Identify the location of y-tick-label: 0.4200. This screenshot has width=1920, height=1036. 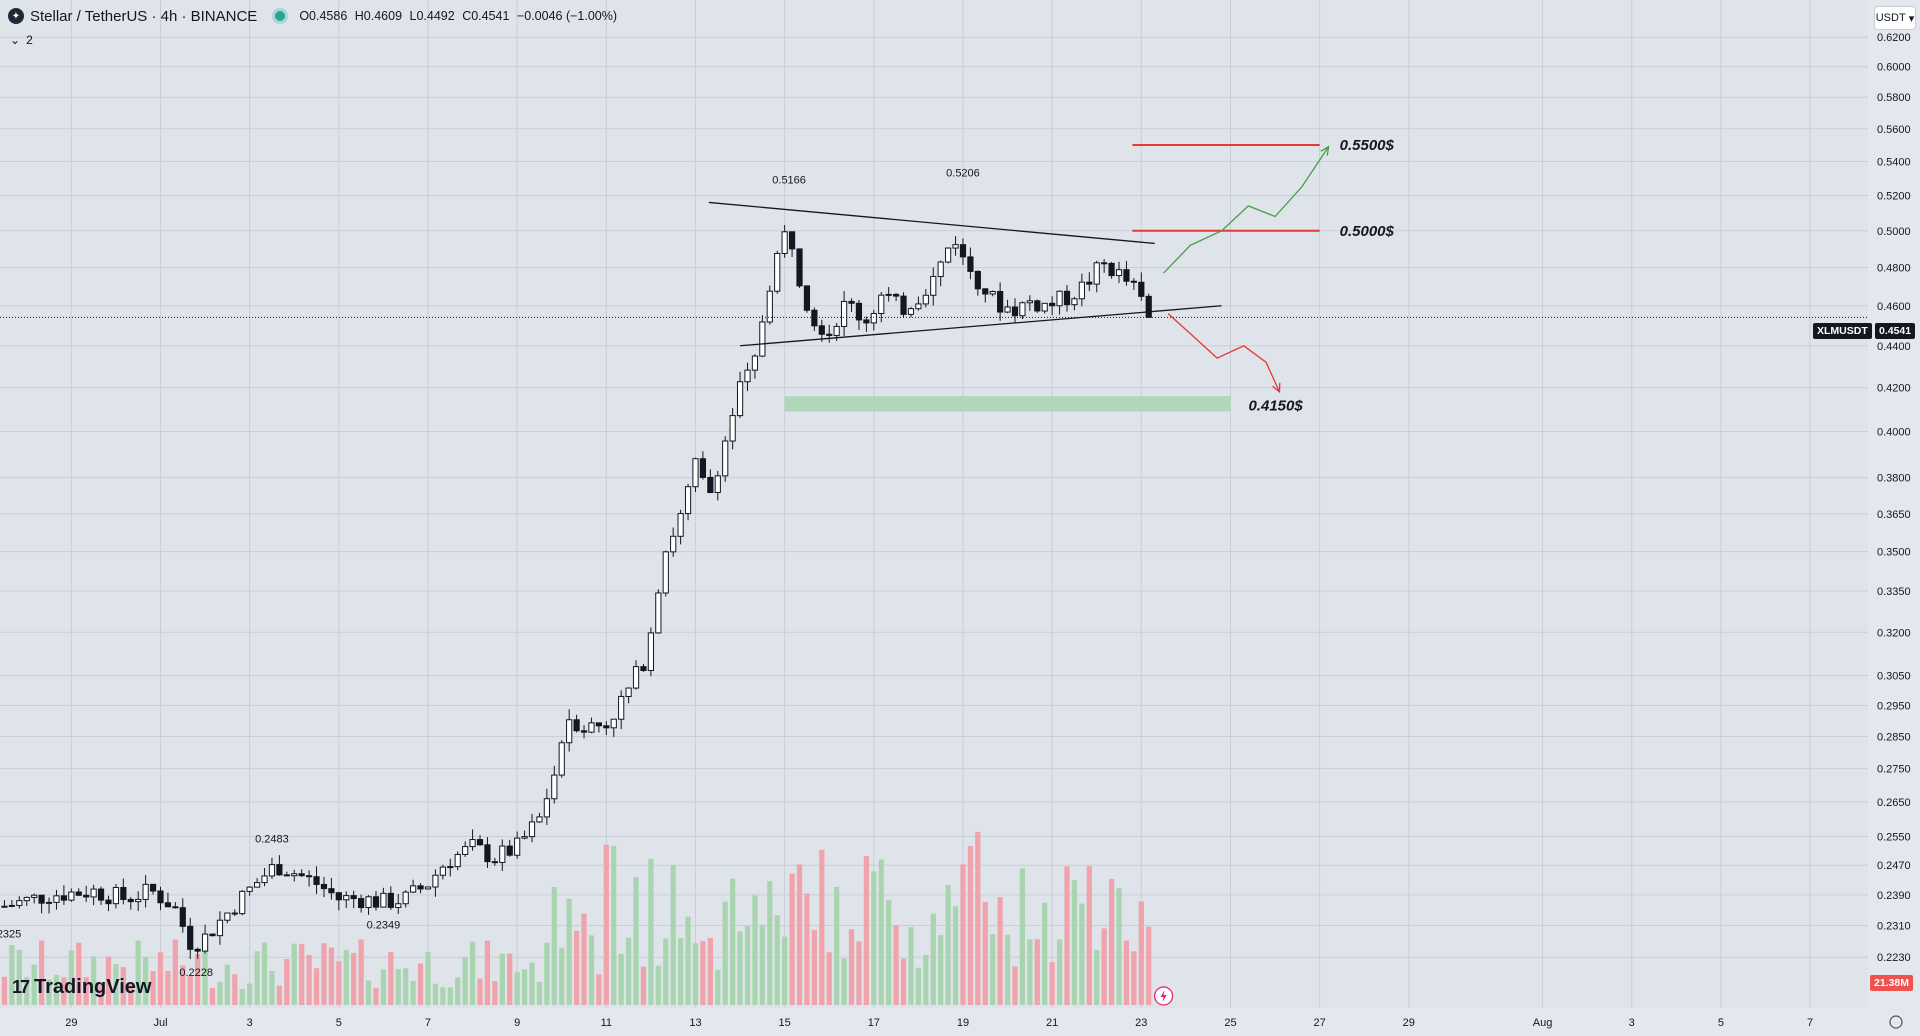
(1894, 389).